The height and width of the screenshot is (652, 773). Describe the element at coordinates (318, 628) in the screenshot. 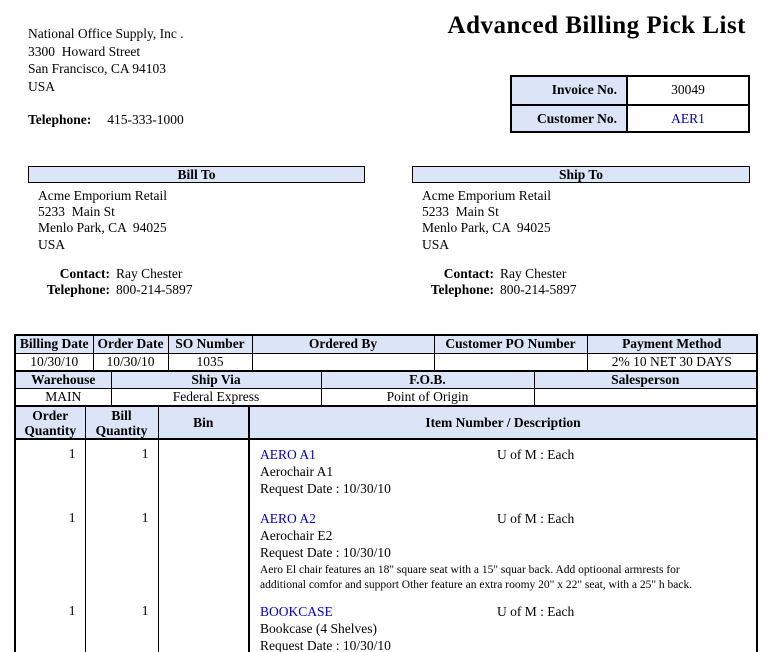

I see `item-description-text: Bookcase (4 Shelves)` at that location.